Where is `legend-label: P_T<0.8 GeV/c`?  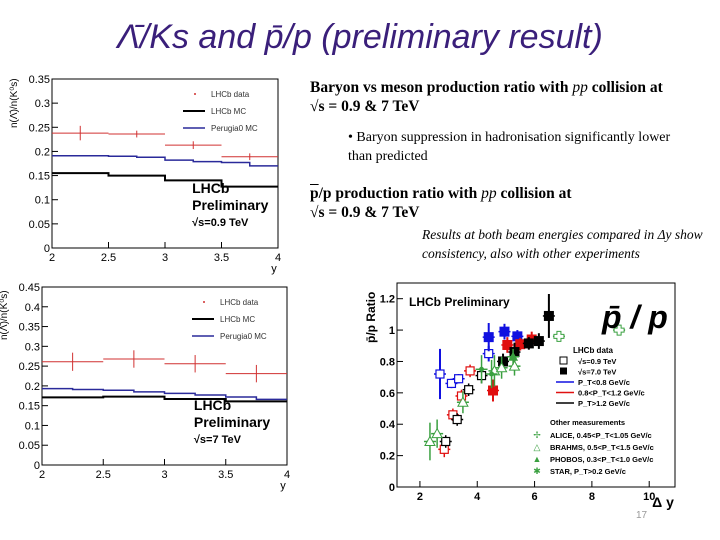 legend-label: P_T<0.8 GeV/c is located at coordinates (604, 382).